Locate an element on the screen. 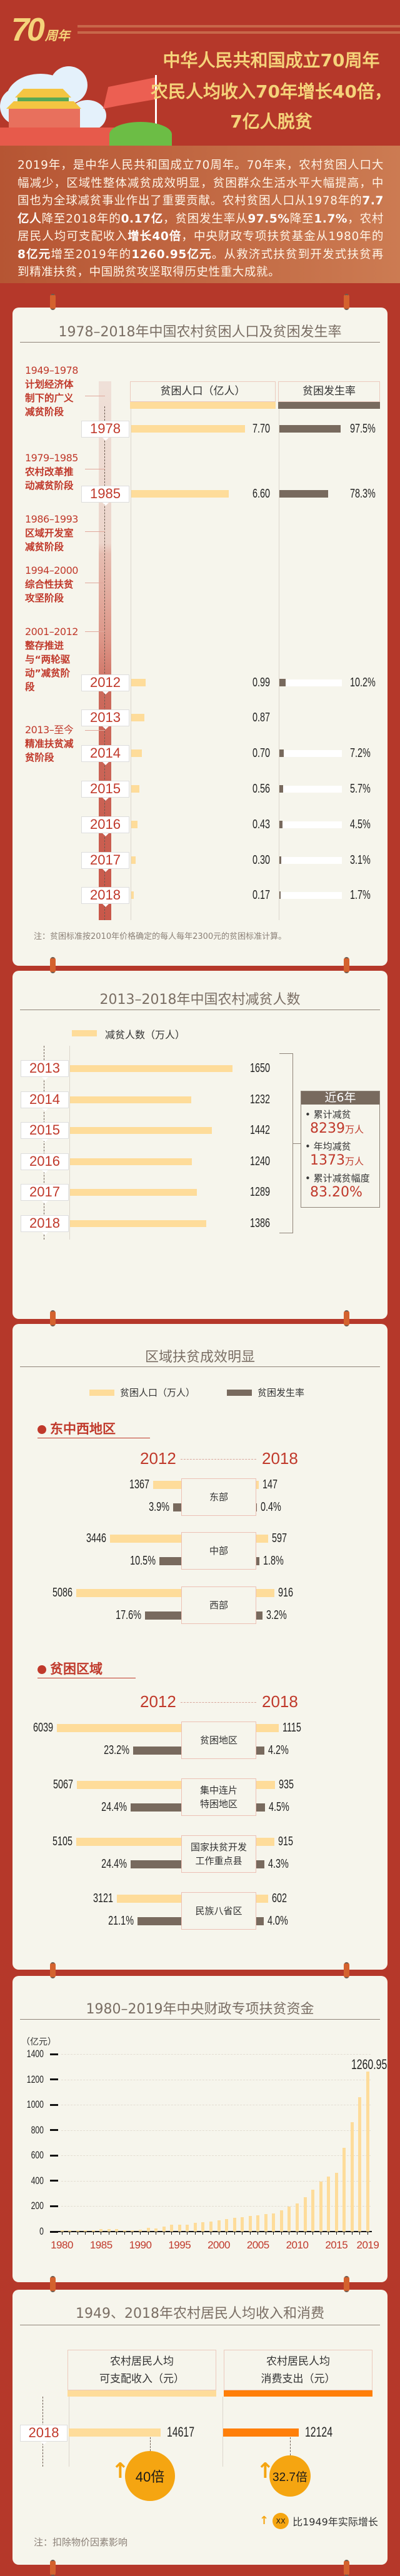 The height and width of the screenshot is (2576, 400). reduction-bar is located at coordinates (131, 1161).